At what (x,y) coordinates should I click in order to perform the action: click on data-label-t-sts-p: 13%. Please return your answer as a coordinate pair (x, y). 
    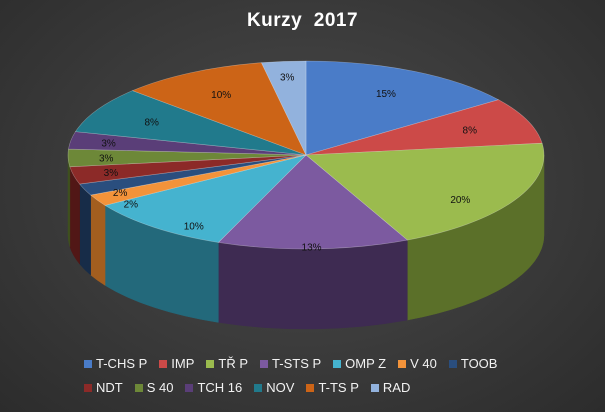
    Looking at the image, I should click on (312, 248).